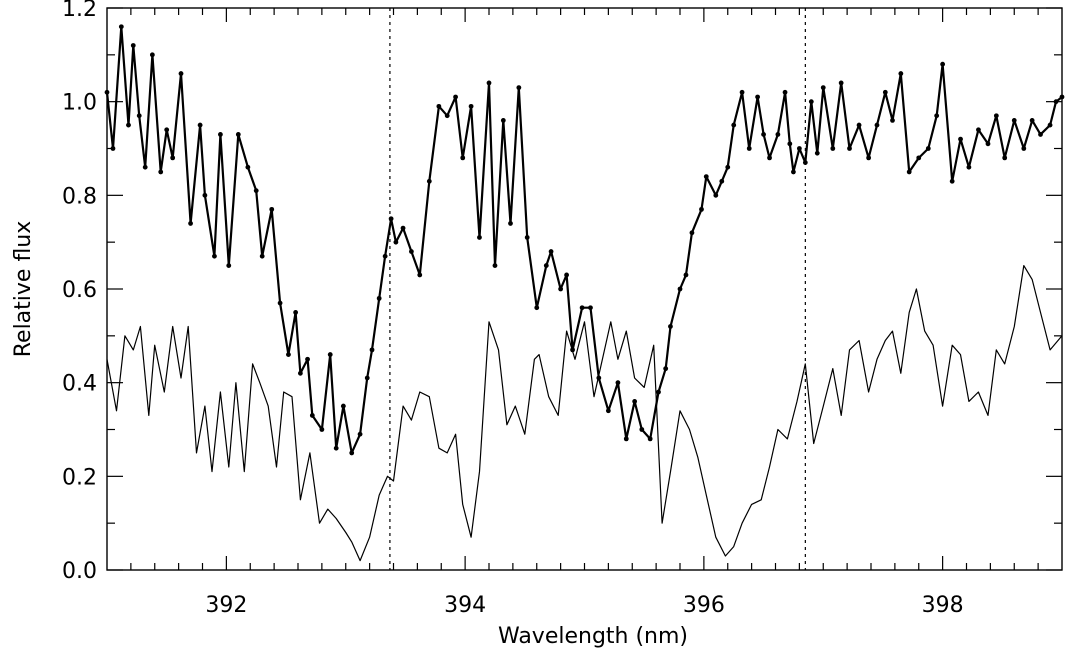 This screenshot has width=1078, height=653. Describe the element at coordinates (79, 196) in the screenshot. I see `y-tick-label: 0.8` at that location.